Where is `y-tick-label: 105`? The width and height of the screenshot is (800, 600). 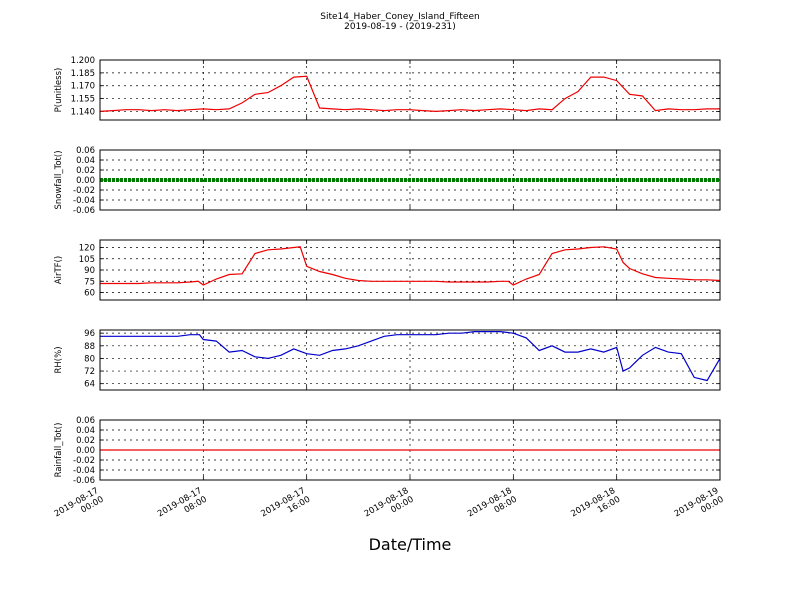
y-tick-label: 105 is located at coordinates (87, 260).